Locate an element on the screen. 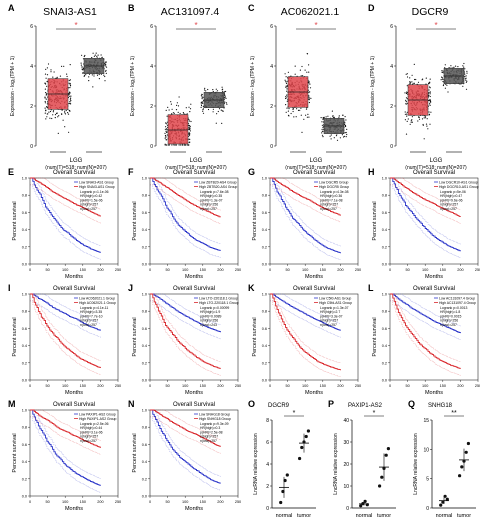 This screenshot has width=480, height=529. panel-letter: J is located at coordinates (130, 288).